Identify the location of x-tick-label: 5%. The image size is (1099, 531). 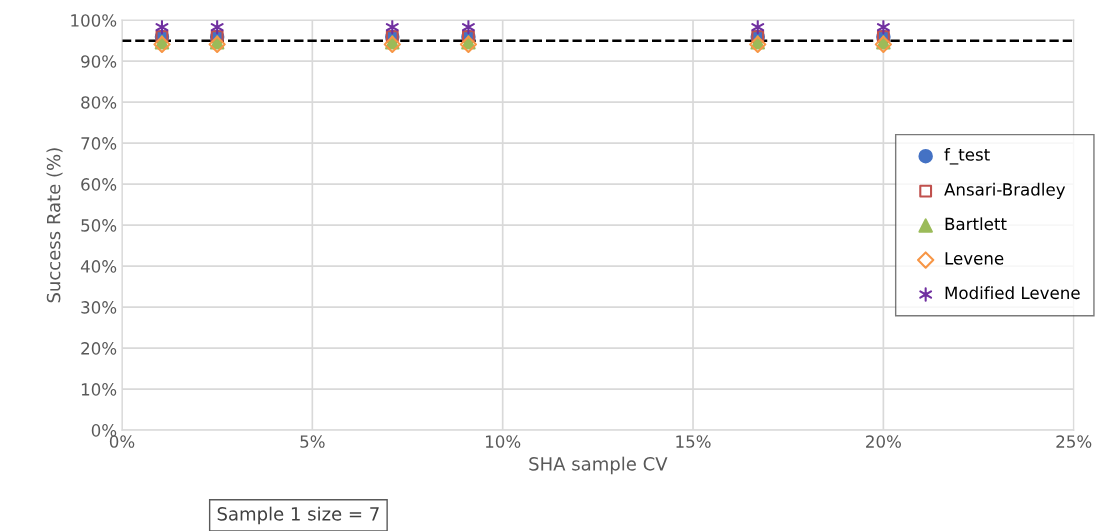
(312, 441).